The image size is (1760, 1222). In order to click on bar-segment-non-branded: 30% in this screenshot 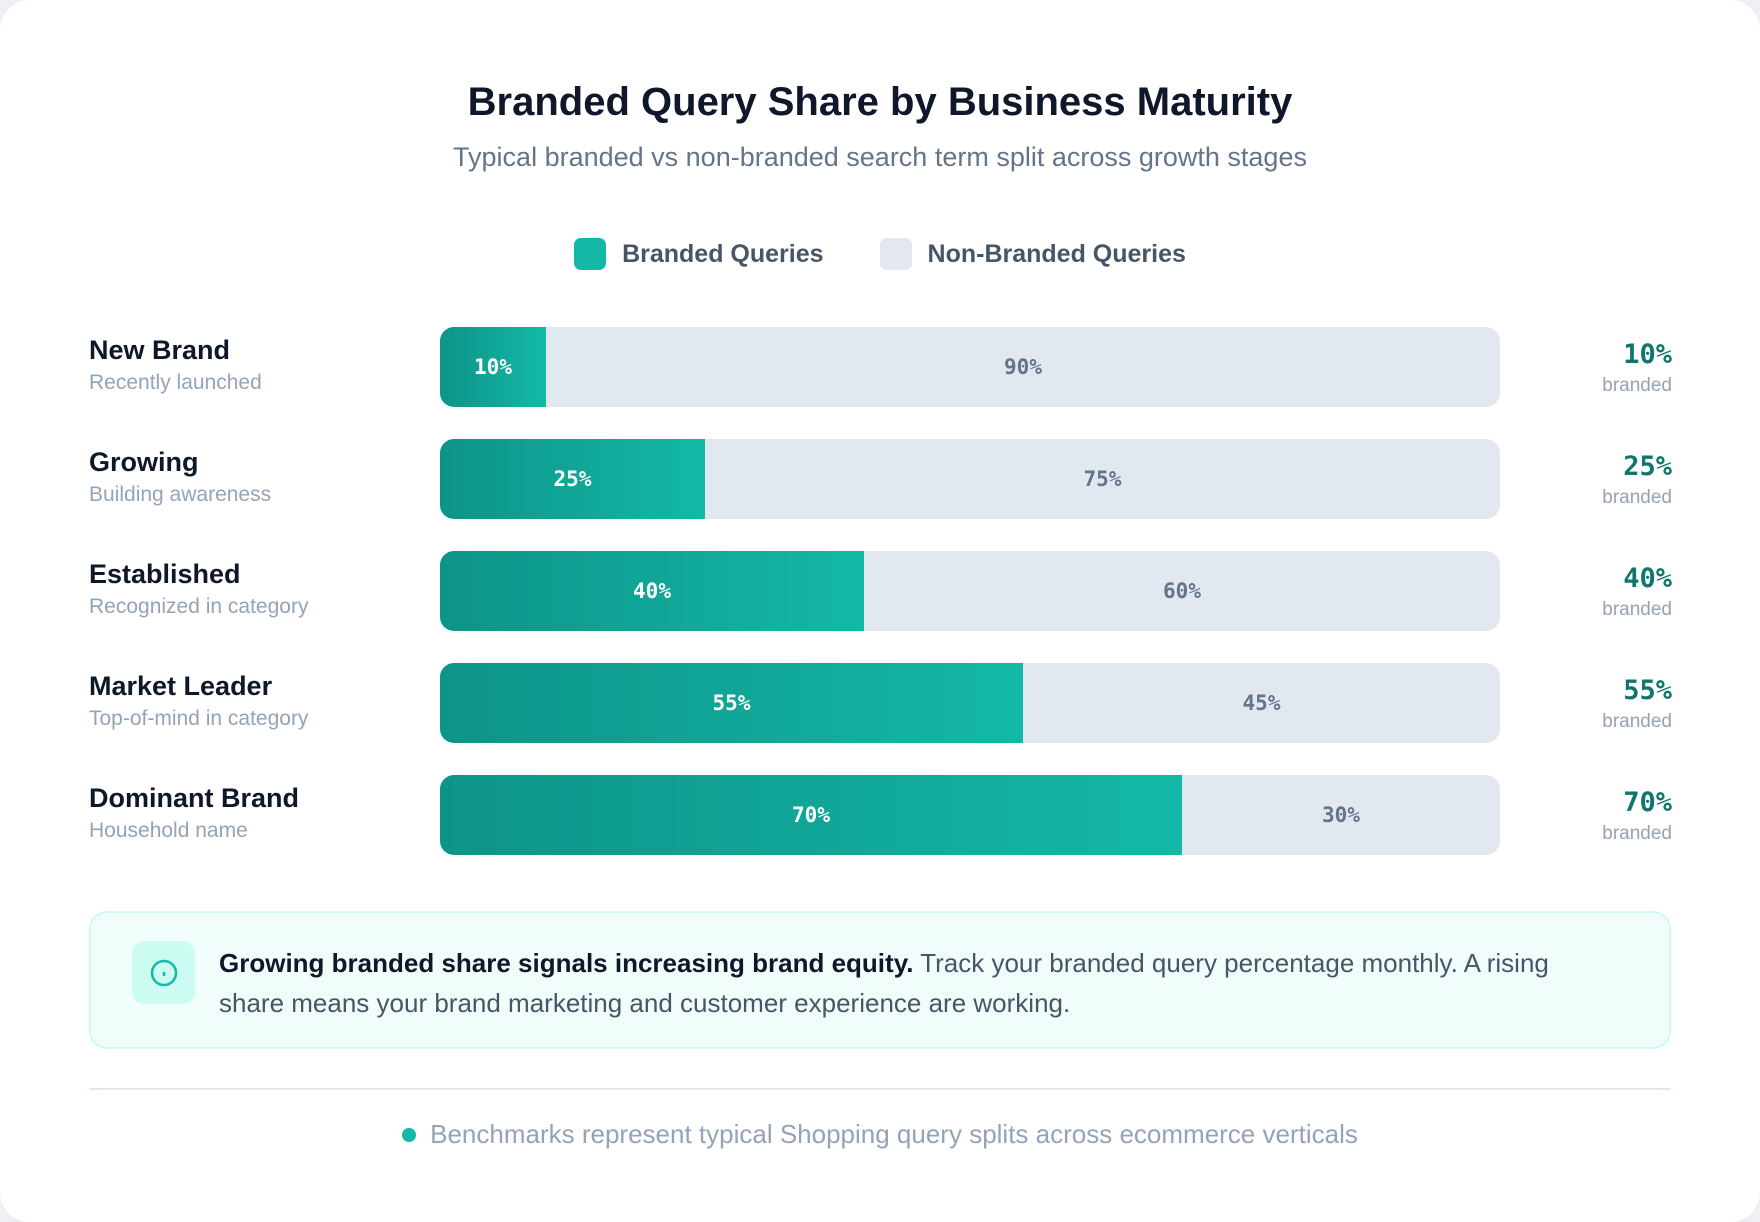, I will do `click(1341, 815)`.